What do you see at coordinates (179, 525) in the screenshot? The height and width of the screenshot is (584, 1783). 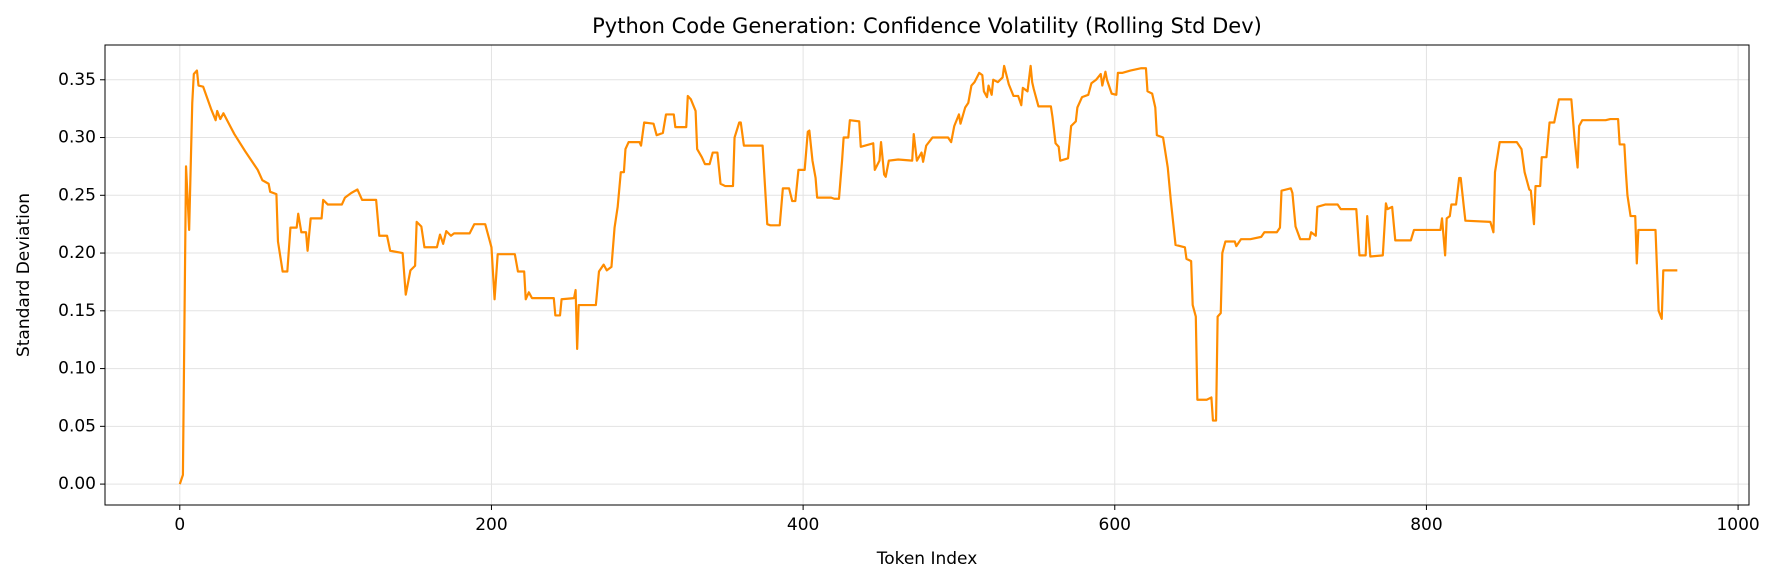 I see `x-tick-label: 0` at bounding box center [179, 525].